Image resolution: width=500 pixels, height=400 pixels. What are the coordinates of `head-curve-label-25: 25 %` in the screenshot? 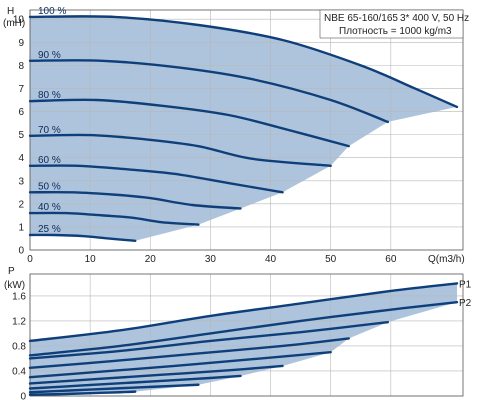 It's located at (49, 229).